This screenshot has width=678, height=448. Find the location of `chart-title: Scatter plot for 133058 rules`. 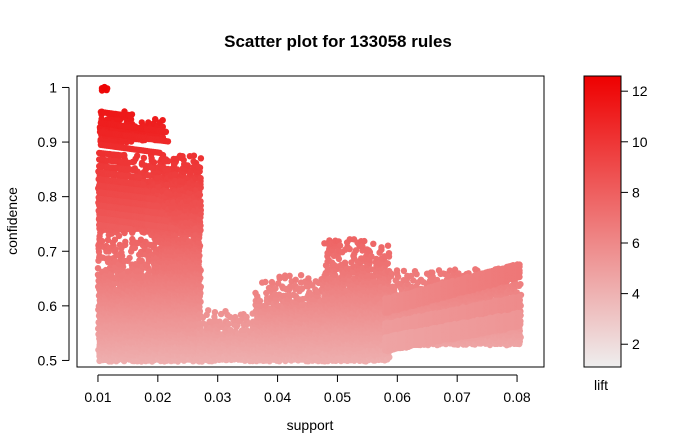

chart-title: Scatter plot for 133058 rules is located at coordinates (338, 41).